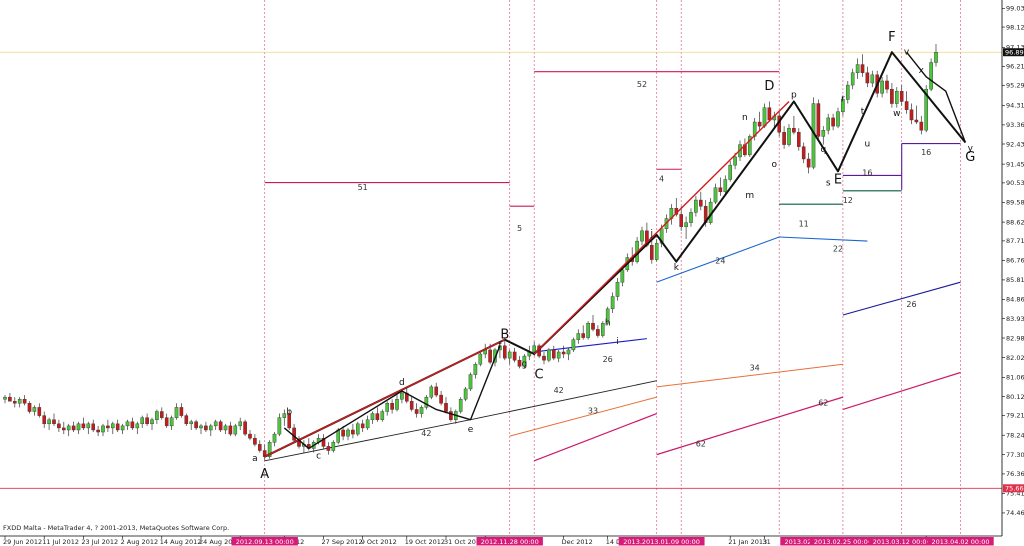 The height and width of the screenshot is (546, 1024). Describe the element at coordinates (577, 542) in the screenshot. I see `time-tick-label: Dec 2012` at that location.